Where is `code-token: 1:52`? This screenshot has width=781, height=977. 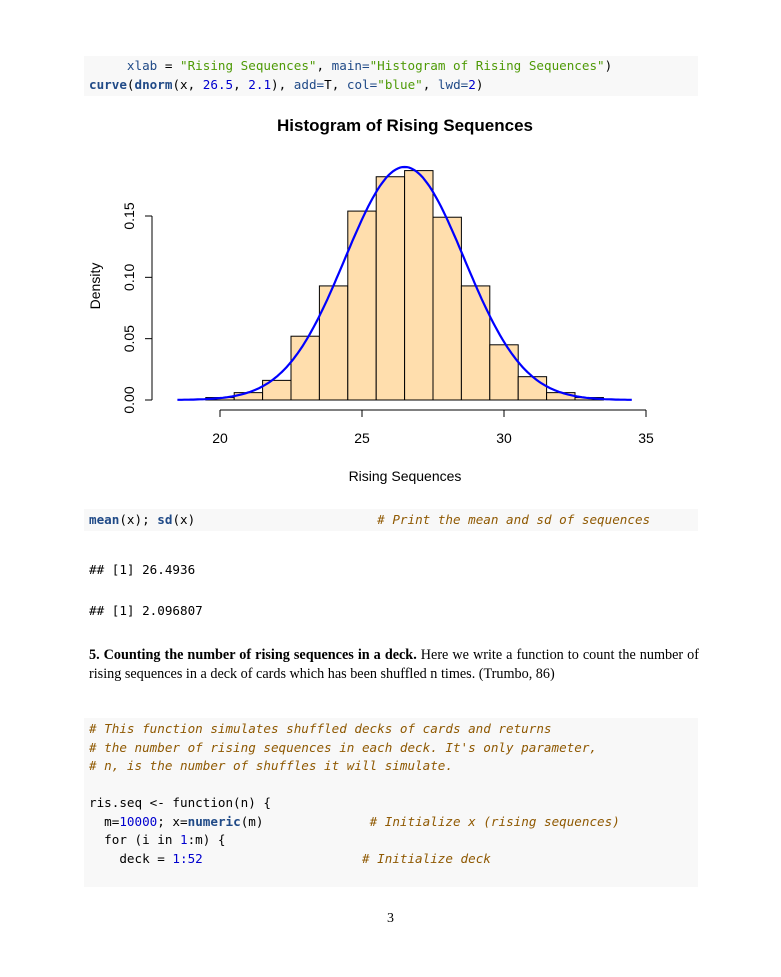 code-token: 1:52 is located at coordinates (187, 858).